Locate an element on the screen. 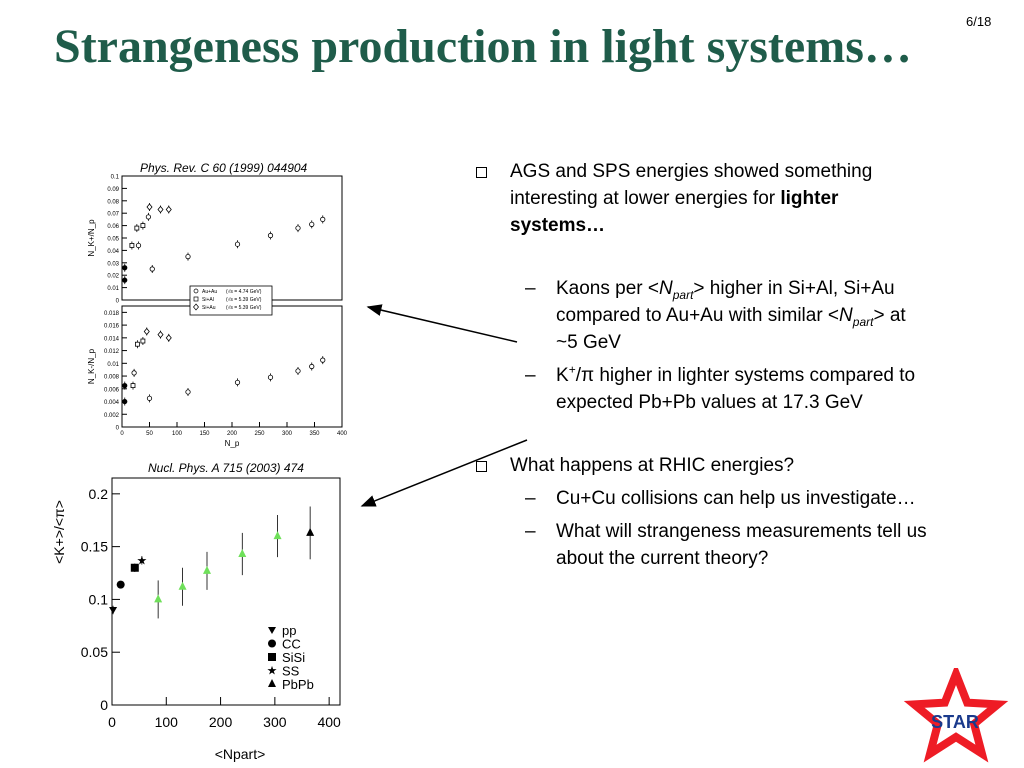 The image size is (1024, 768). arrow-to-bottom-plot is located at coordinates (444, 473).